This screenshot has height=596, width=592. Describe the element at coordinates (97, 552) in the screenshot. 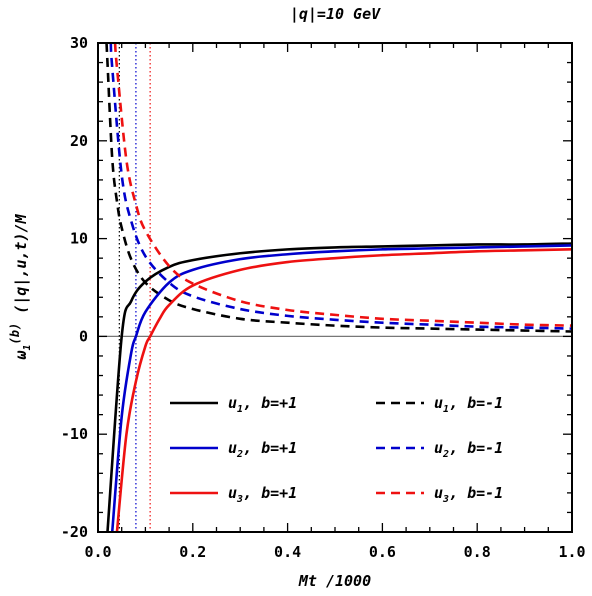

I see `x-tick-label: 0.0` at that location.